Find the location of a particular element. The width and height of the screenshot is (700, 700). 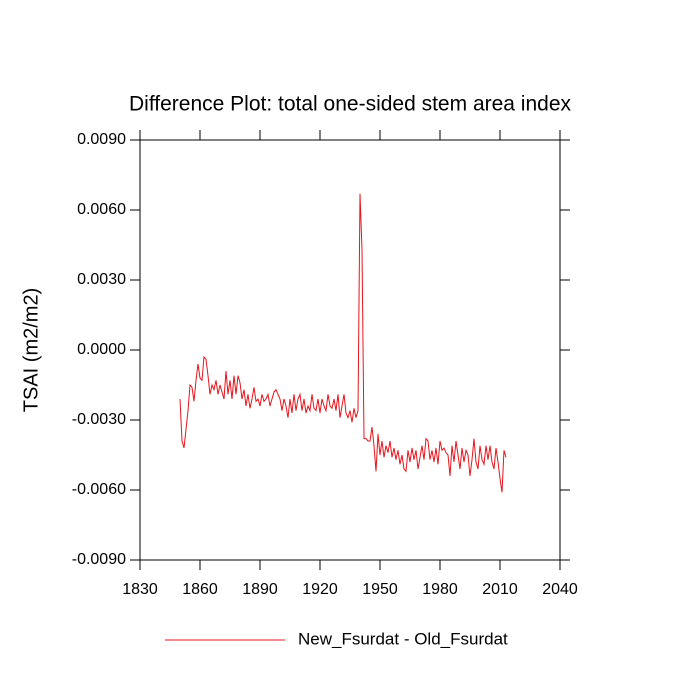

x-tick-label: 2010 is located at coordinates (500, 589).